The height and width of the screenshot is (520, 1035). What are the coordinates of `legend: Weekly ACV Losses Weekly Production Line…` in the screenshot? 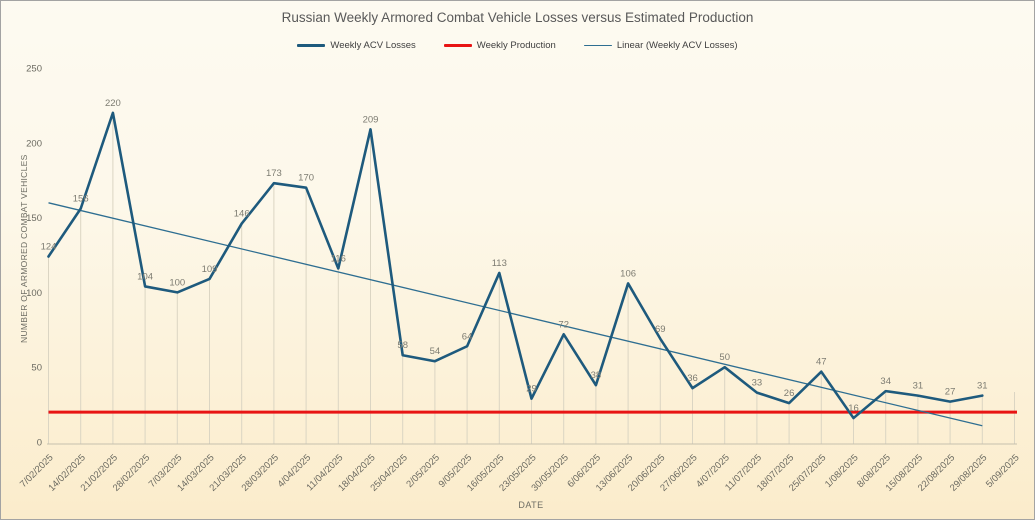 It's located at (517, 45).